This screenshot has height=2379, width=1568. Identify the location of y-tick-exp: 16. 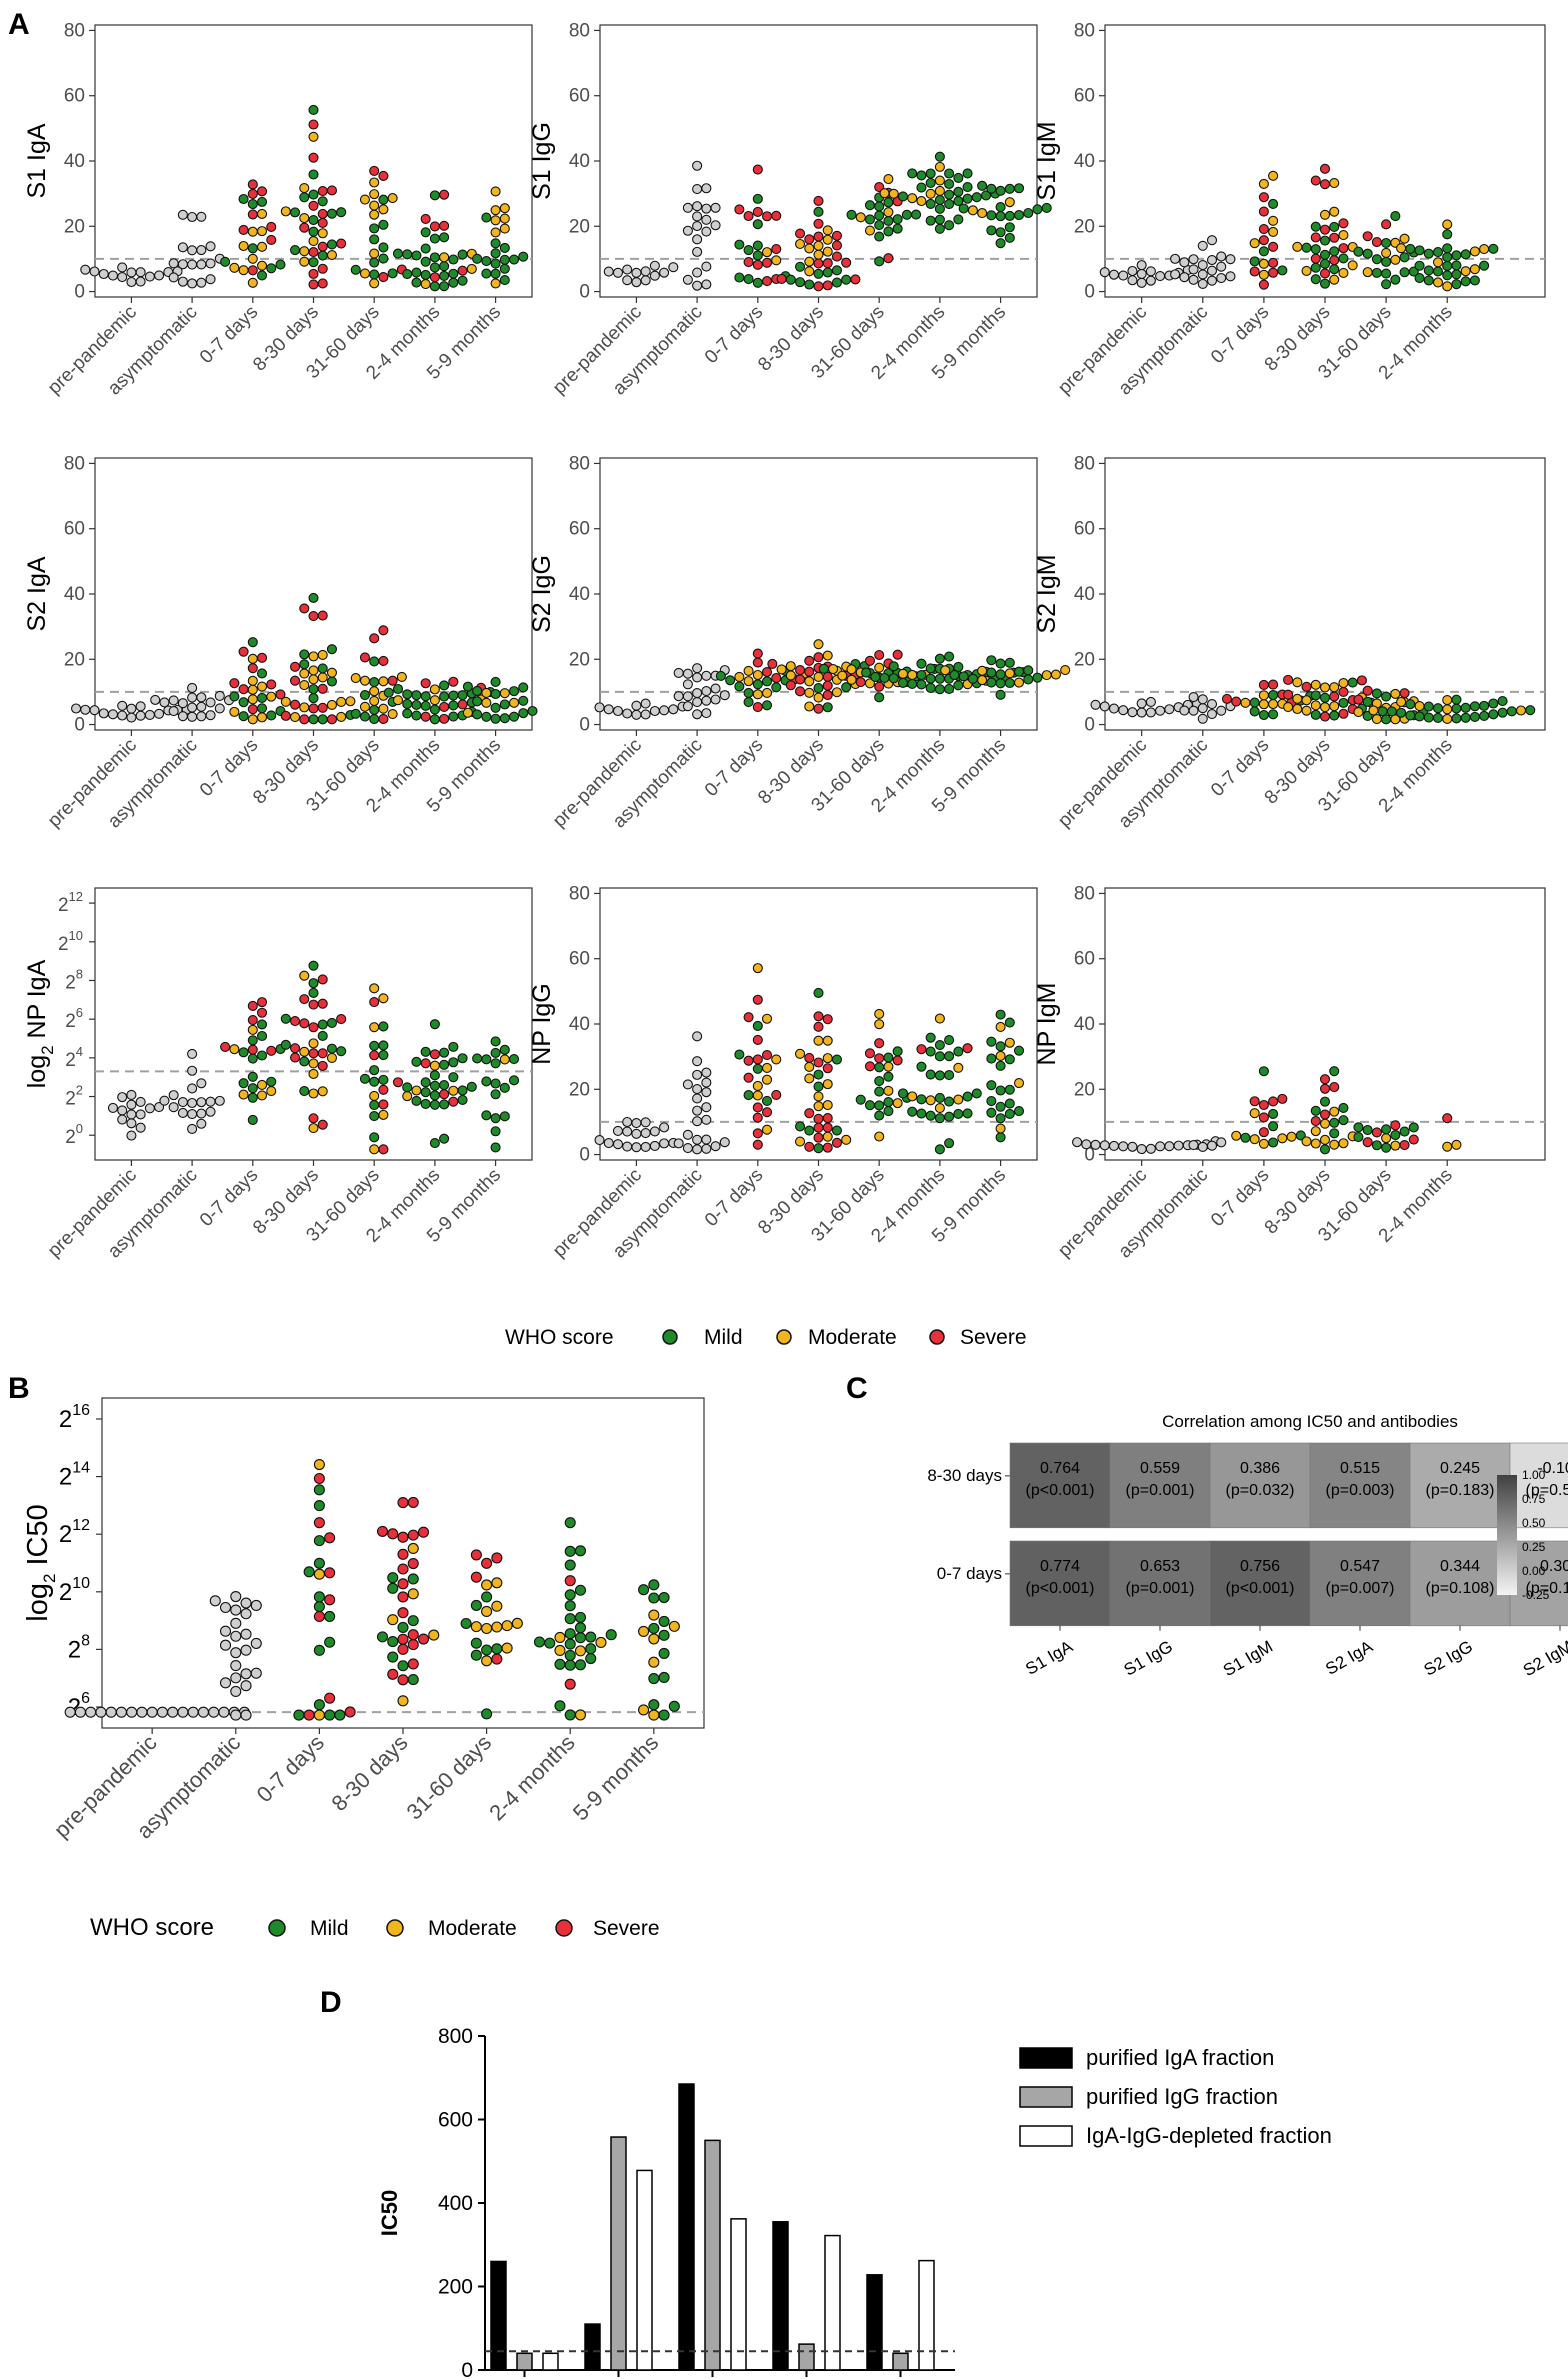
(81, 1410).